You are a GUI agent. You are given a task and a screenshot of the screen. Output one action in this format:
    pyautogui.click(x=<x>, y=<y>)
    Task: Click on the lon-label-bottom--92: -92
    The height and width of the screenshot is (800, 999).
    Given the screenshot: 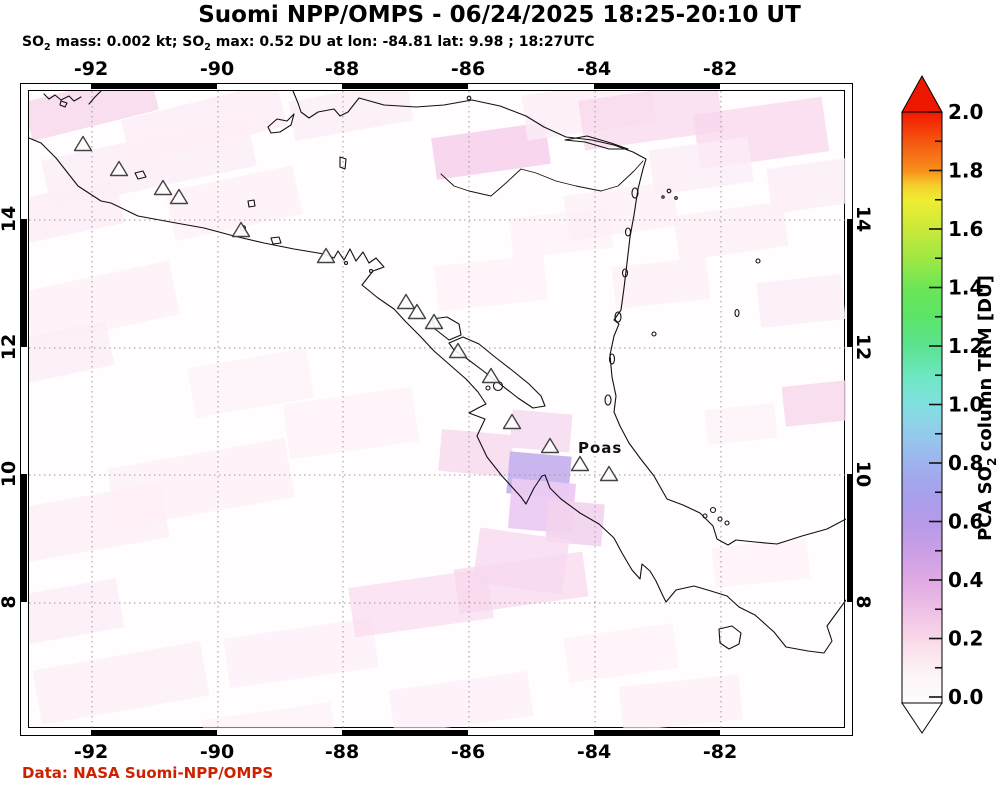 What is the action you would take?
    pyautogui.click(x=91, y=752)
    